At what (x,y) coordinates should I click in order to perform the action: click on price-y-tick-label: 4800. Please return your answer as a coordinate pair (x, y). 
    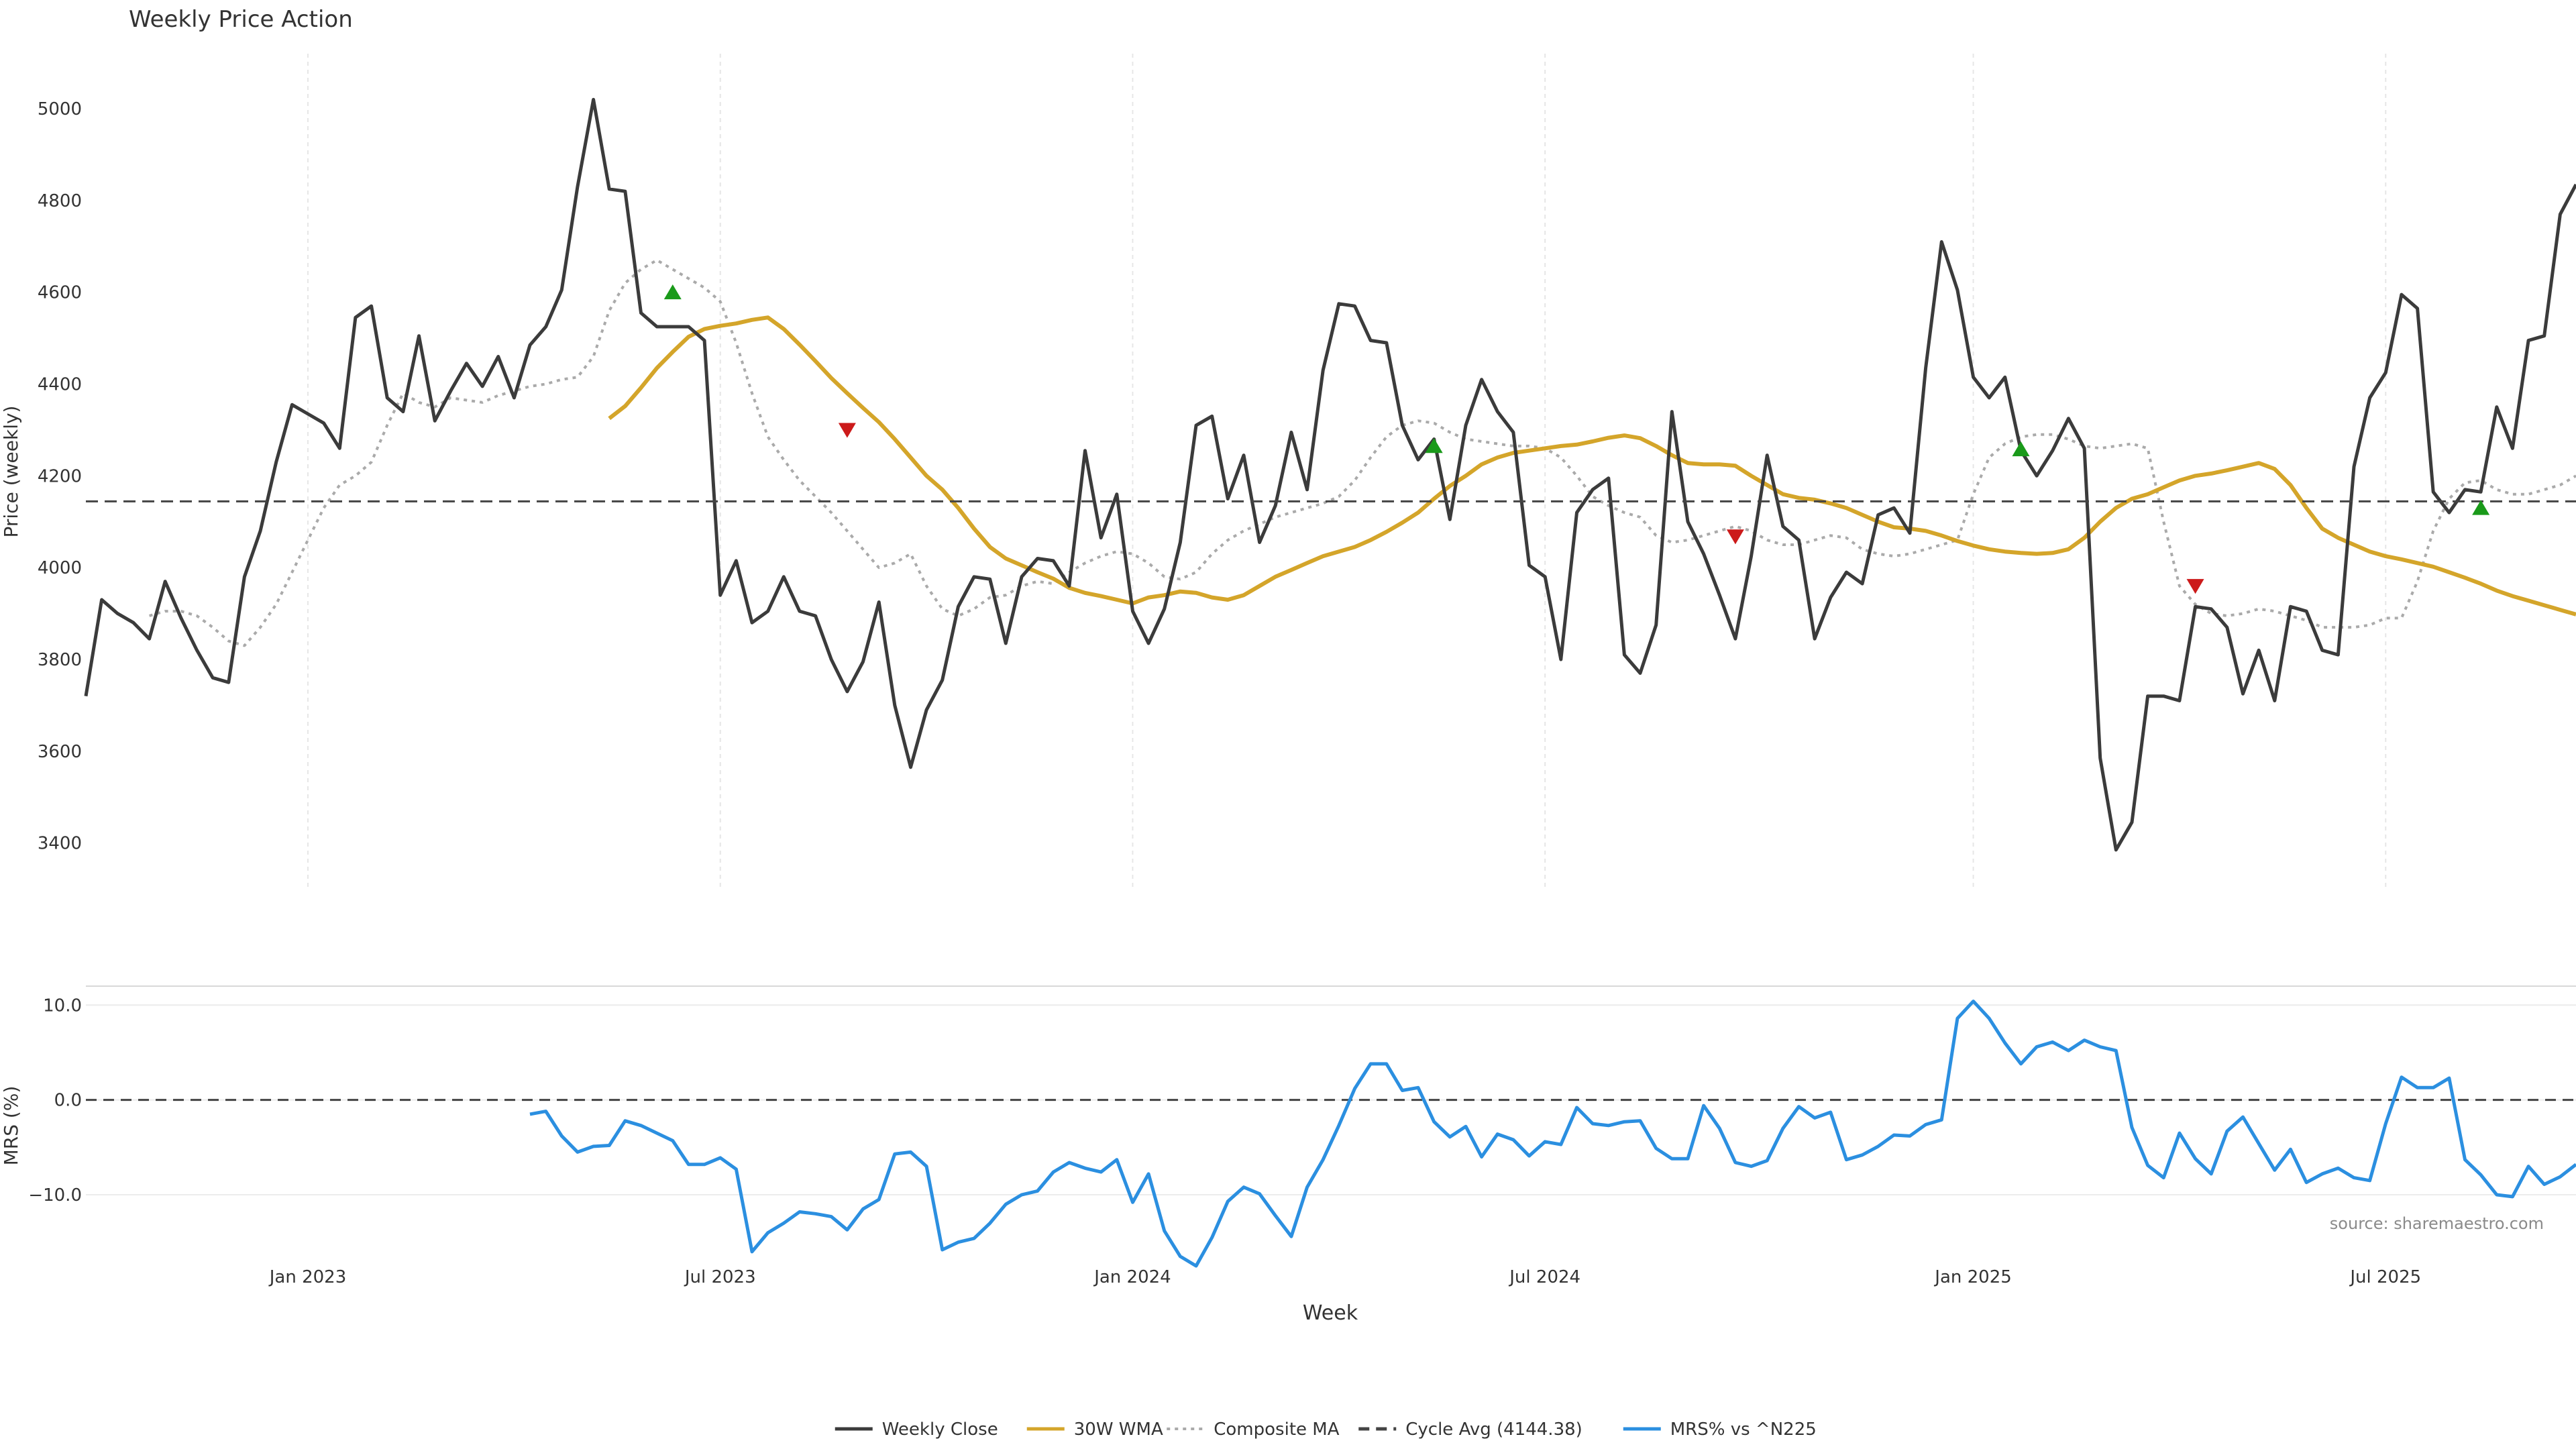
    Looking at the image, I should click on (60, 201).